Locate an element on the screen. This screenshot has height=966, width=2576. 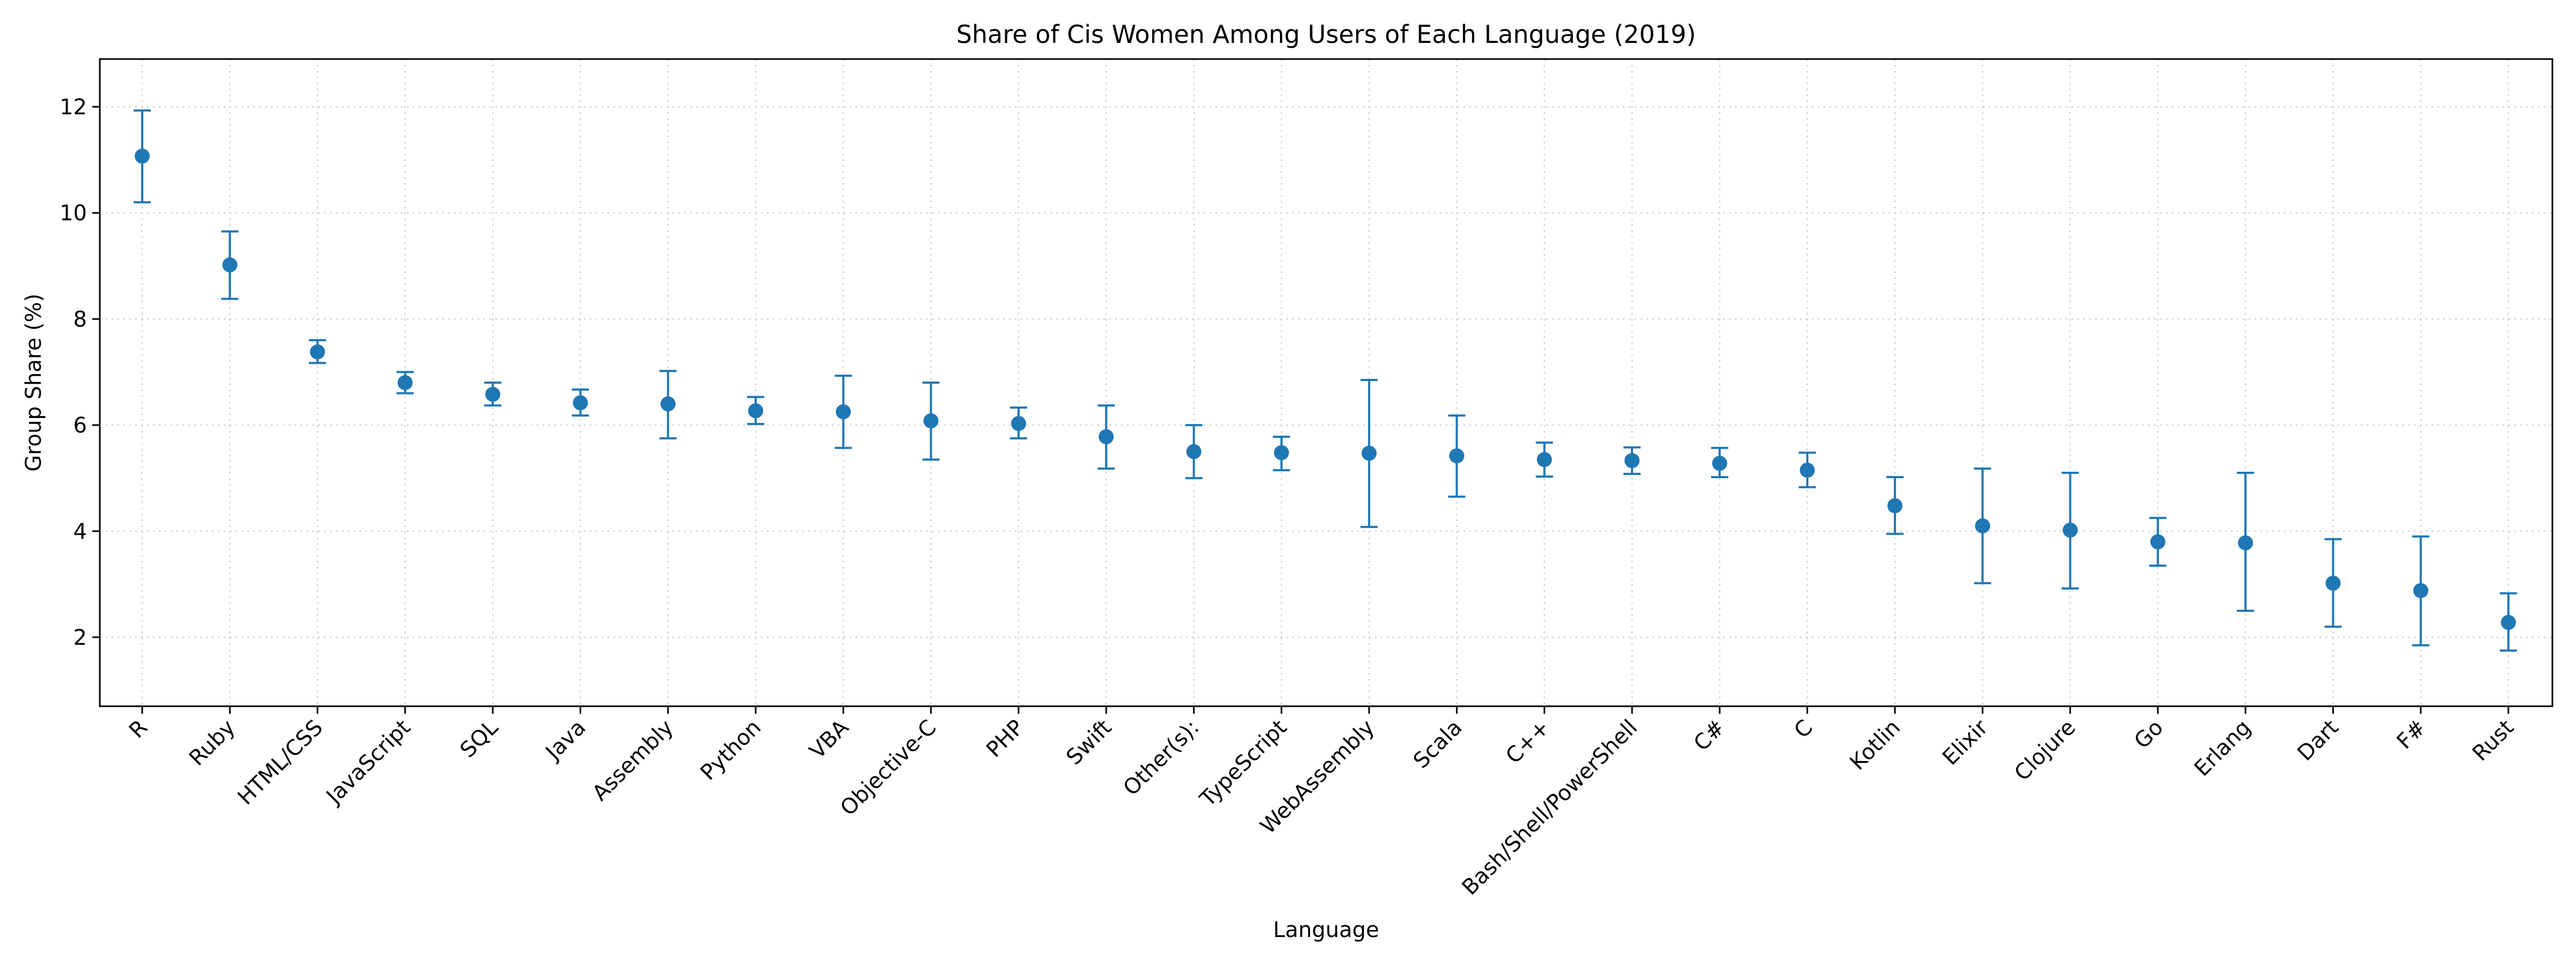
x-tick-label: Other(s): is located at coordinates (1161, 758).